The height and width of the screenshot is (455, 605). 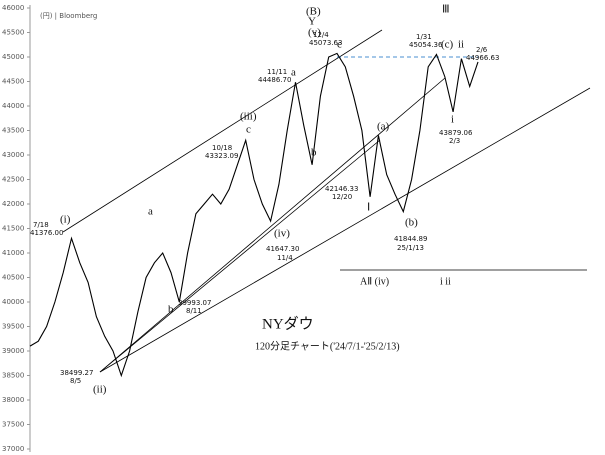 I want to click on annotation: (B), so click(x=313, y=12).